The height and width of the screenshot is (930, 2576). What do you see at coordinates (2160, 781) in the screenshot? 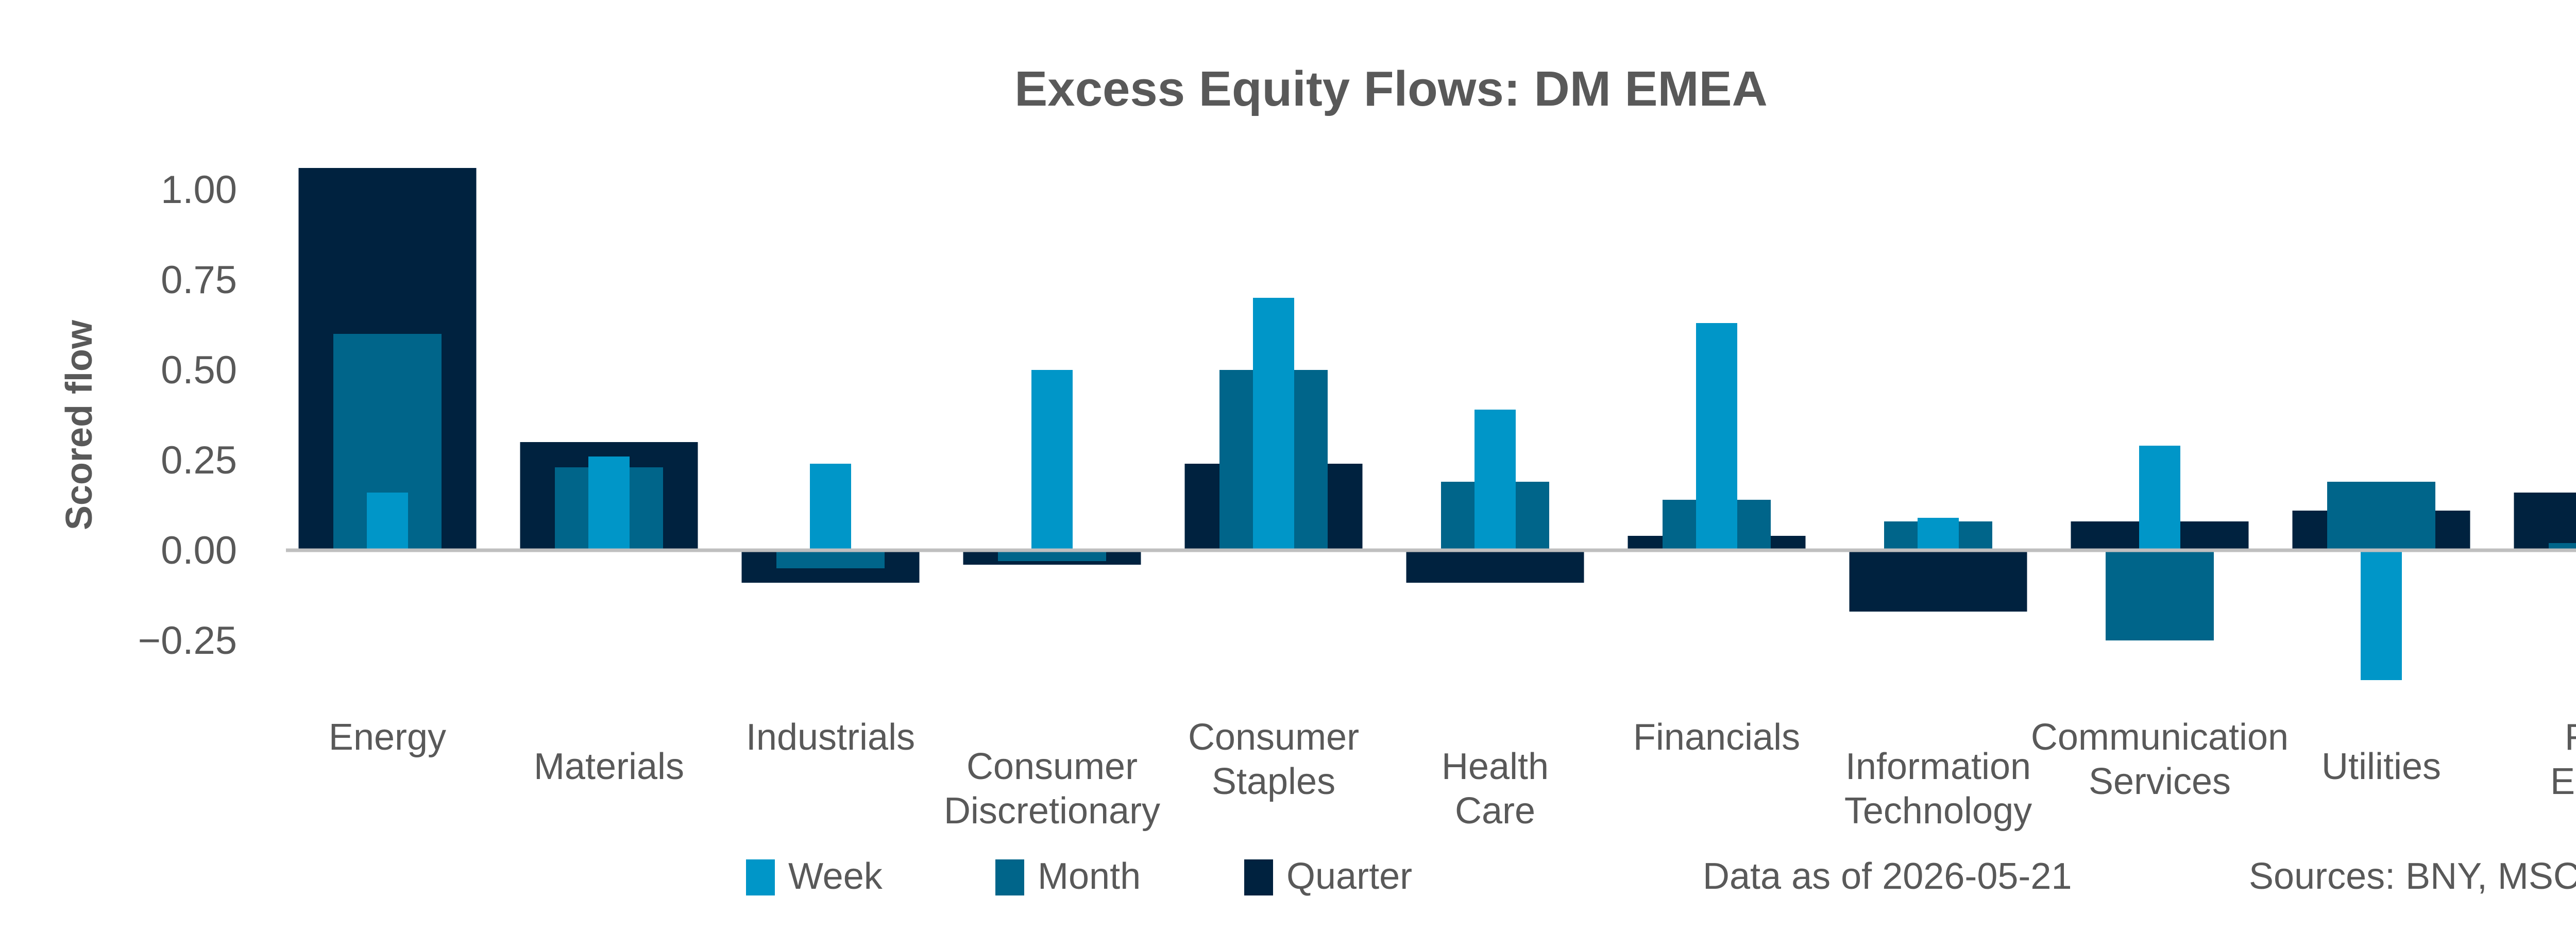
I see `x-category-label-line: Services` at bounding box center [2160, 781].